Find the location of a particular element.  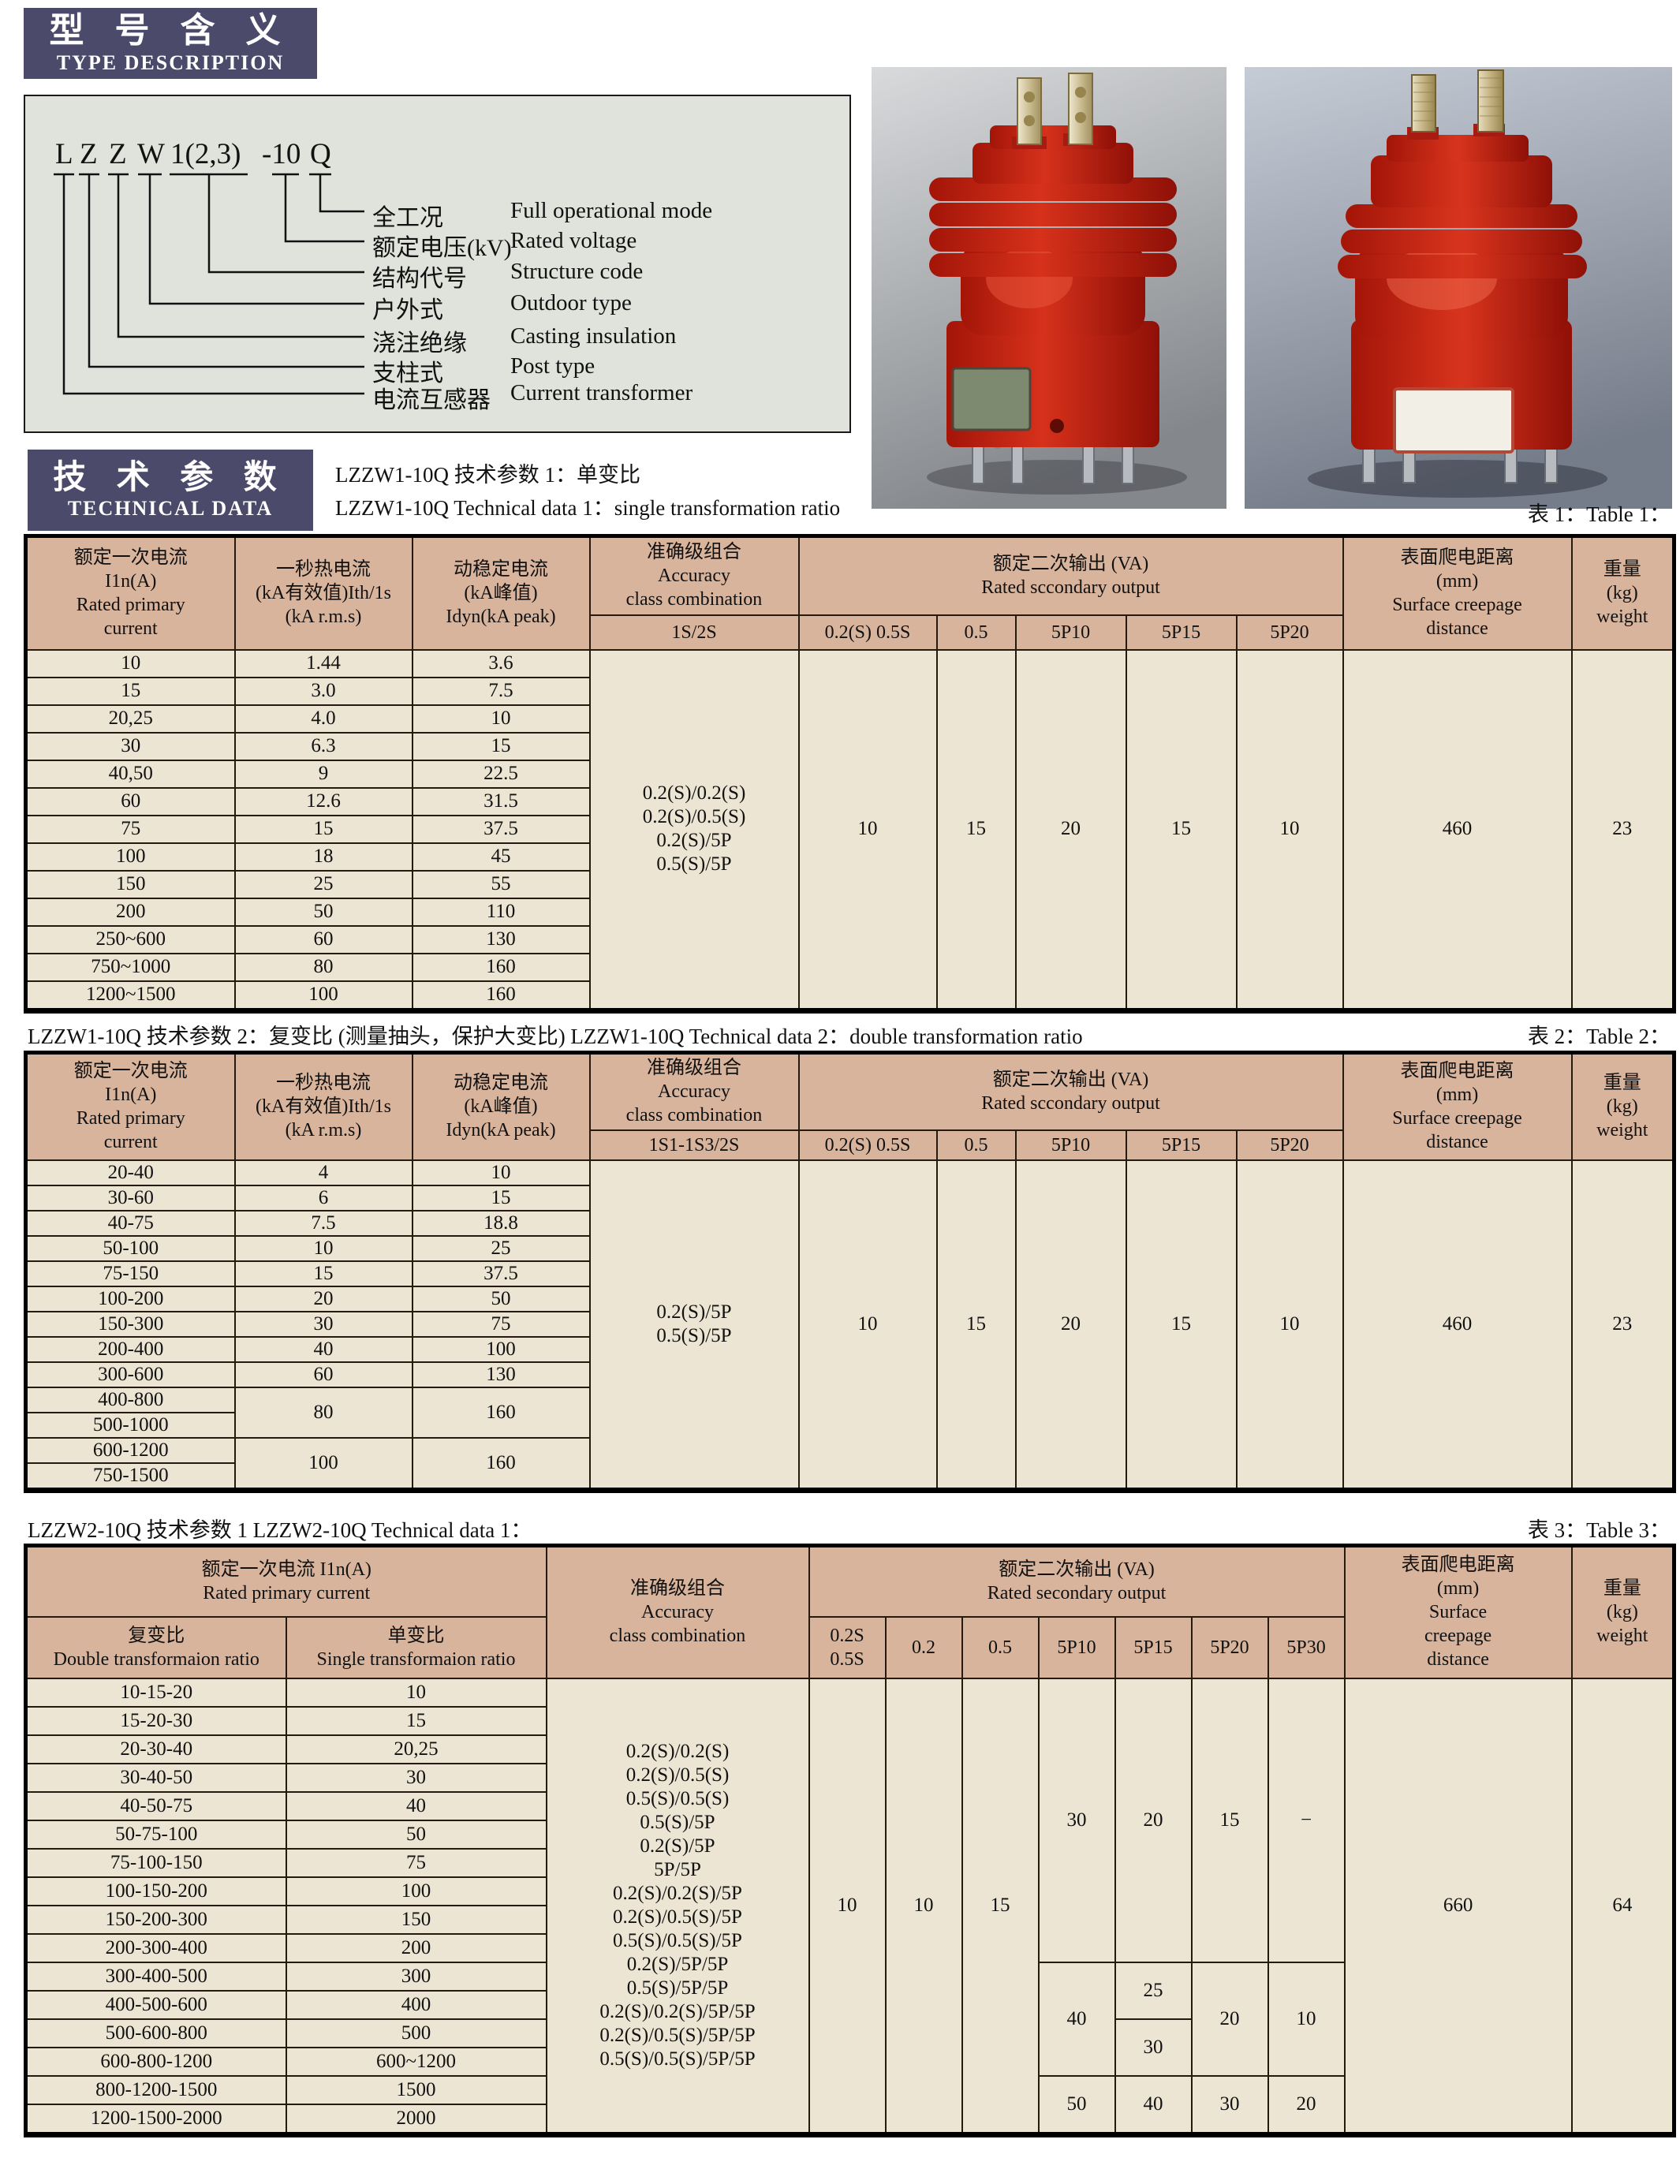

col-weight: 重量 (kg) weight is located at coordinates (1622, 593).